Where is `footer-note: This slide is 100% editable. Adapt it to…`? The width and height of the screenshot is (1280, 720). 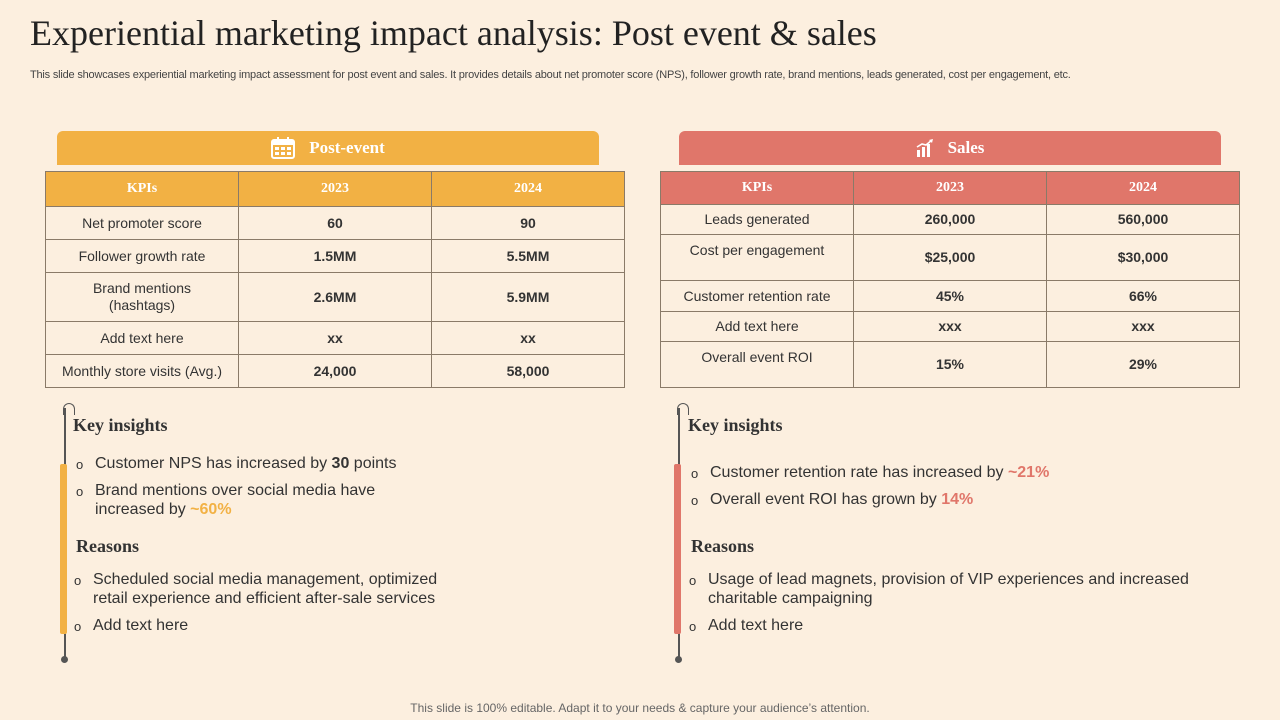 footer-note: This slide is 100% editable. Adapt it to… is located at coordinates (640, 708).